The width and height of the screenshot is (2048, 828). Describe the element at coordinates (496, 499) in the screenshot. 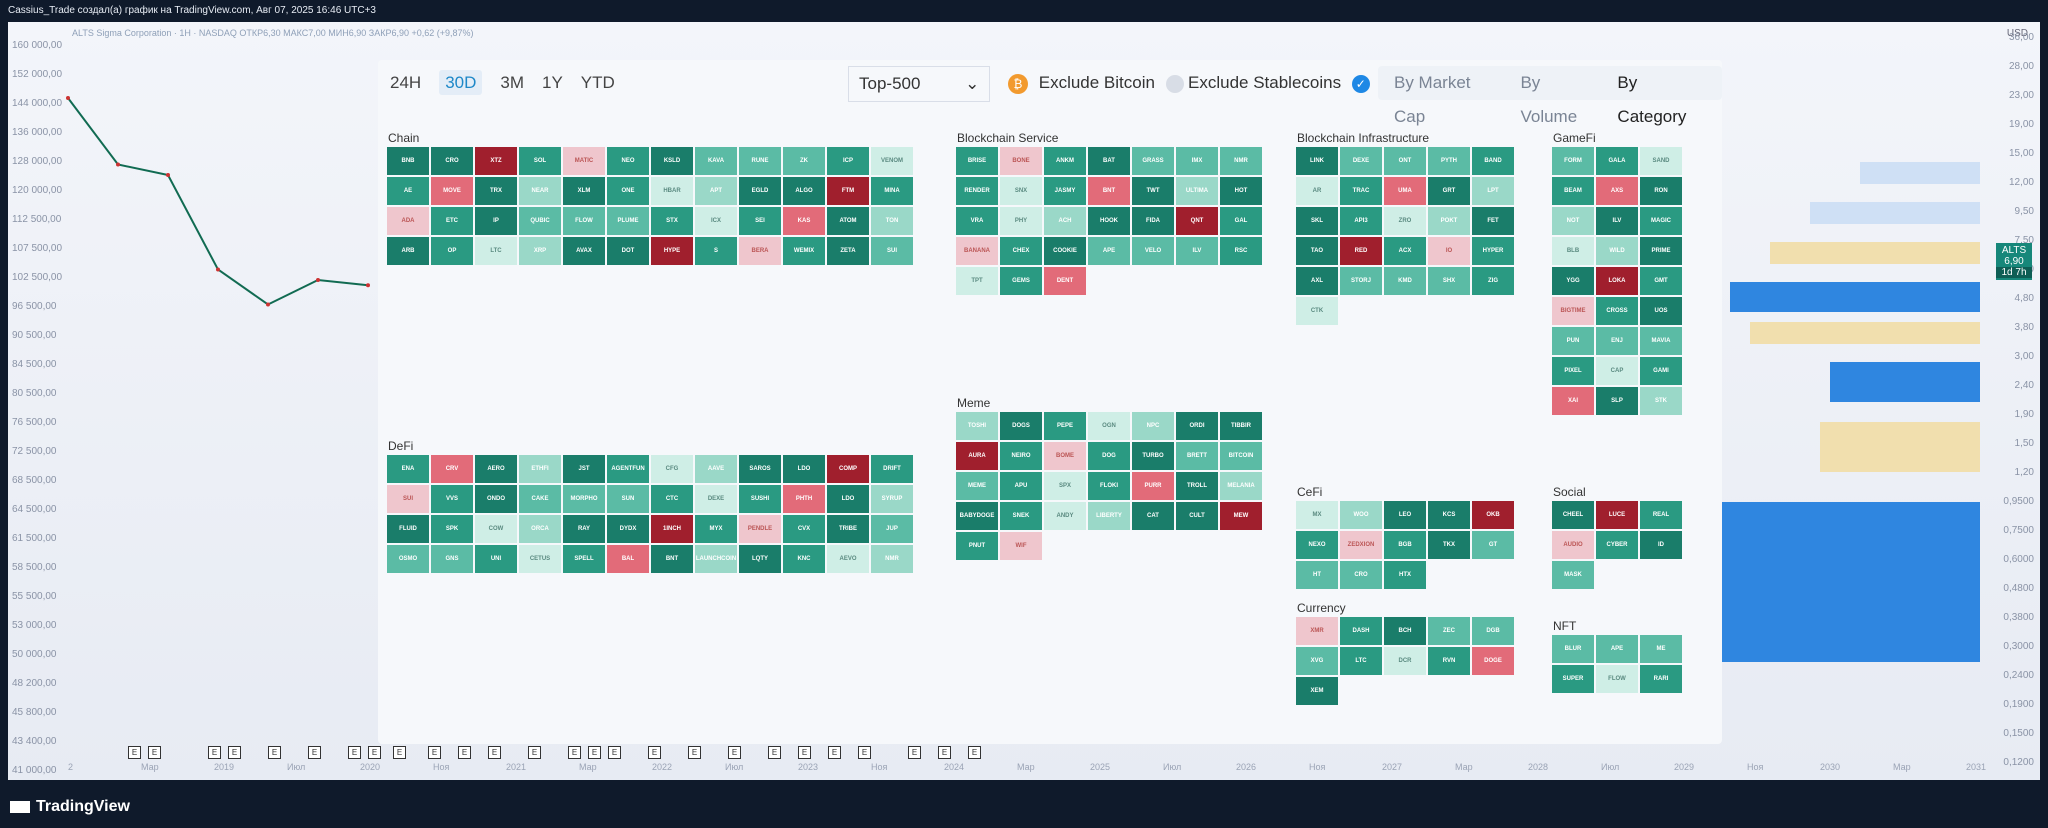

I see `coin-tile: ONDO` at that location.